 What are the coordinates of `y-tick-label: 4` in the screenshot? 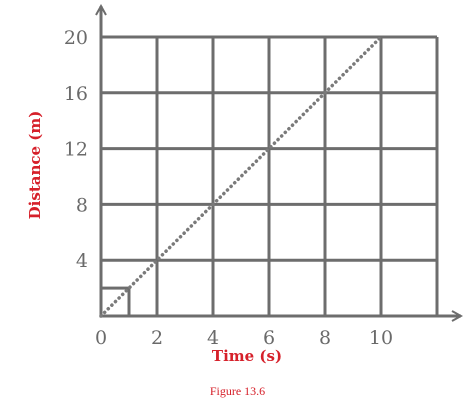 It's located at (82, 261).